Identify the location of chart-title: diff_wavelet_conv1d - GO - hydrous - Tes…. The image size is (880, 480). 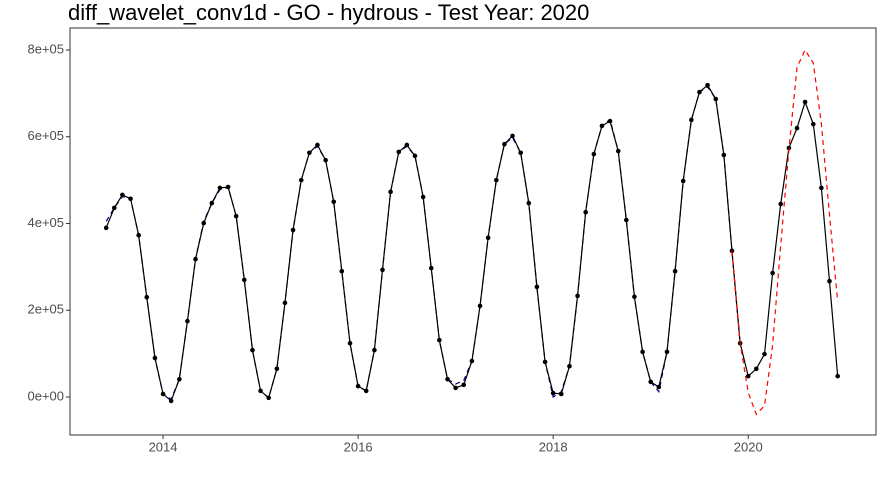
(328, 12).